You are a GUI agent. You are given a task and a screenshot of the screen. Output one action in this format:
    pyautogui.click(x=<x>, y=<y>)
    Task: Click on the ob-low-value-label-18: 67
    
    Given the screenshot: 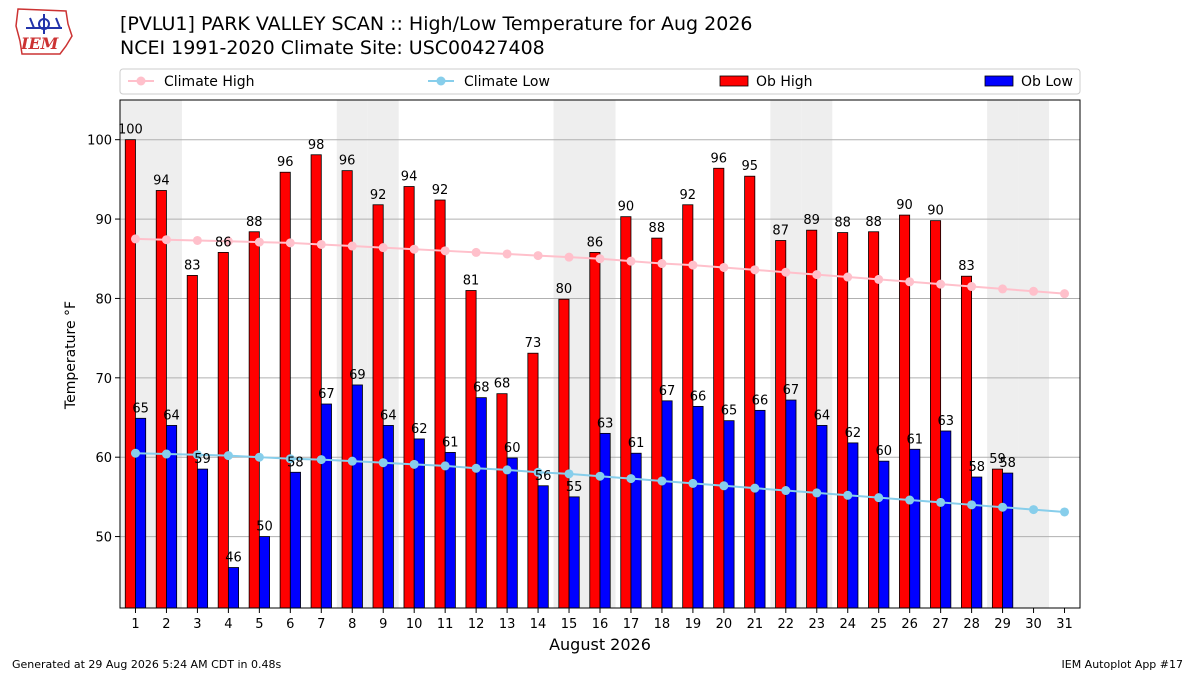 What is the action you would take?
    pyautogui.click(x=667, y=391)
    